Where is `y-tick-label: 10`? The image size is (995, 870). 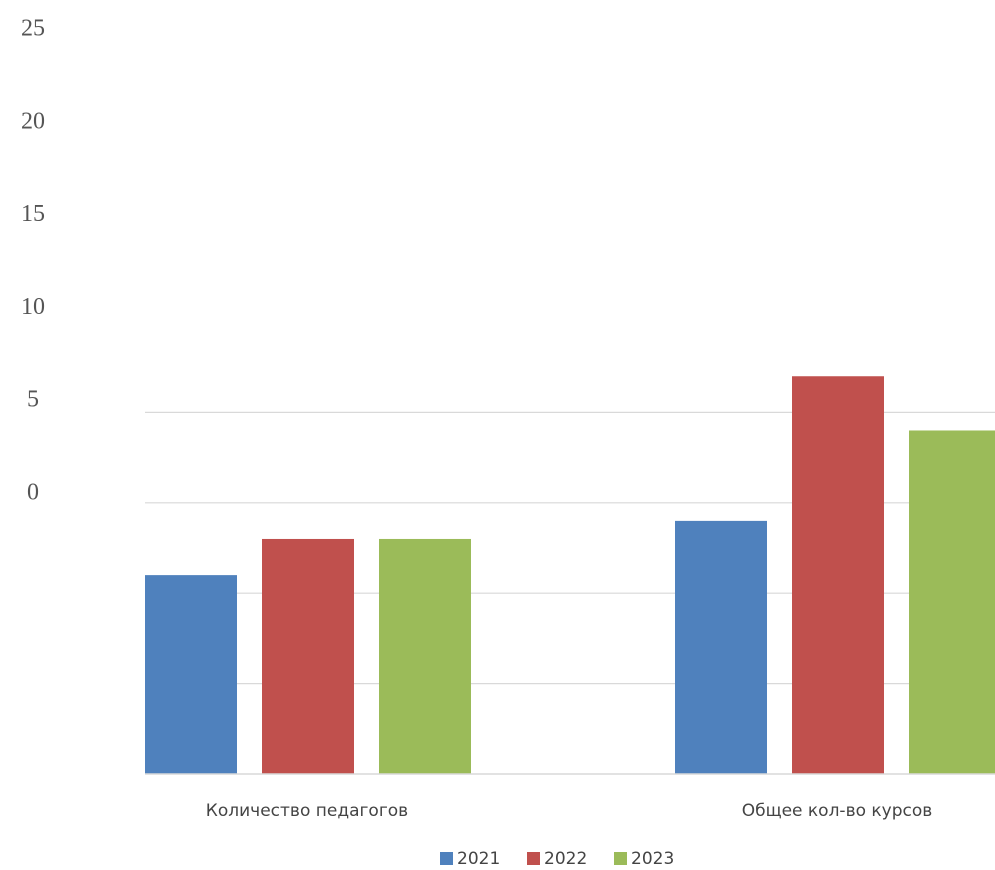
y-tick-label: 10 is located at coordinates (33, 307).